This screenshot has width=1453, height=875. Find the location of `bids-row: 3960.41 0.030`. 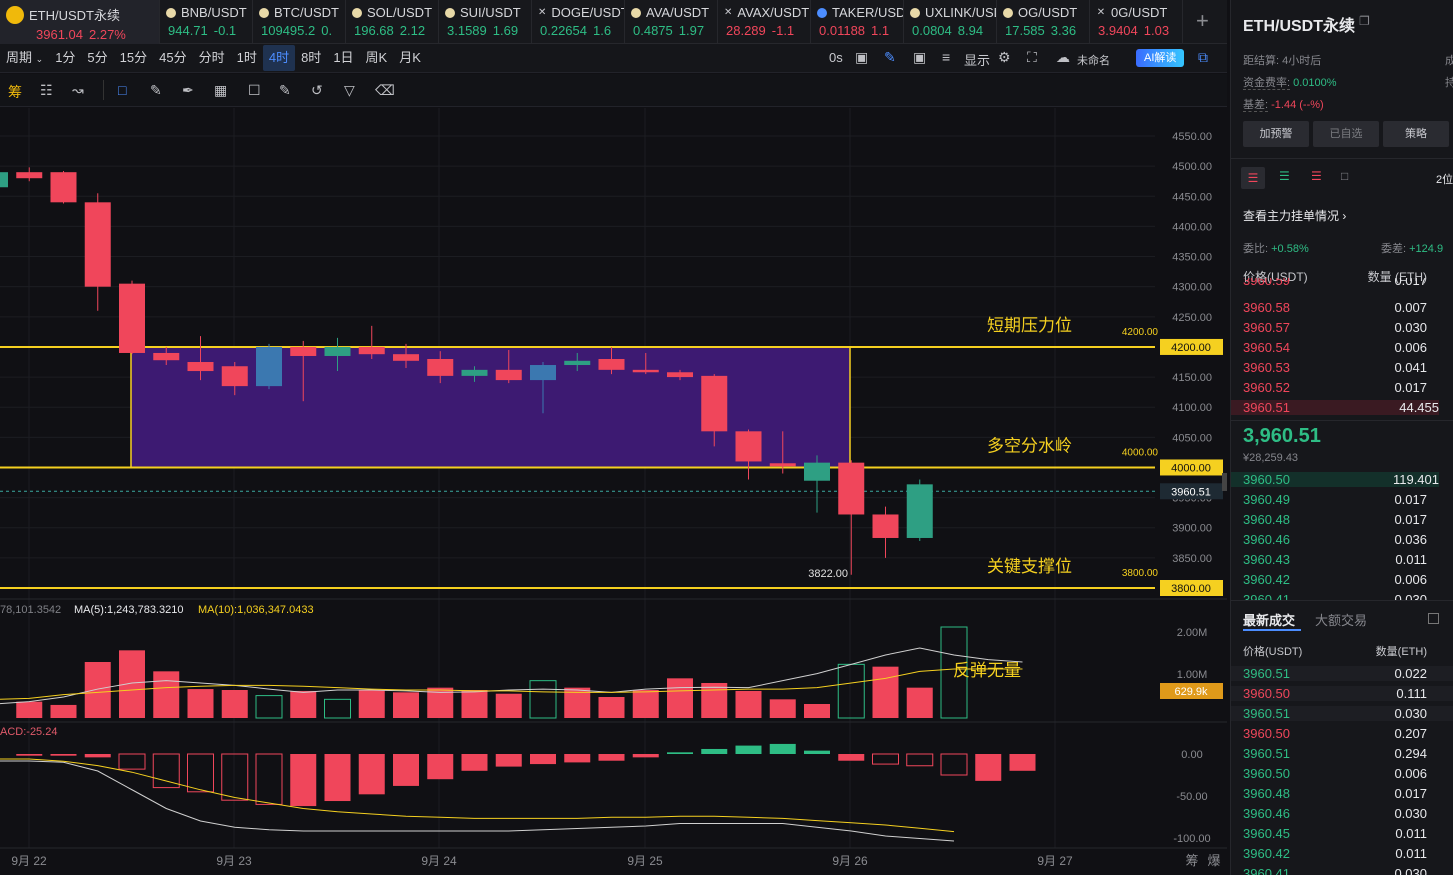

bids-row: 3960.41 0.030 is located at coordinates (1335, 596).